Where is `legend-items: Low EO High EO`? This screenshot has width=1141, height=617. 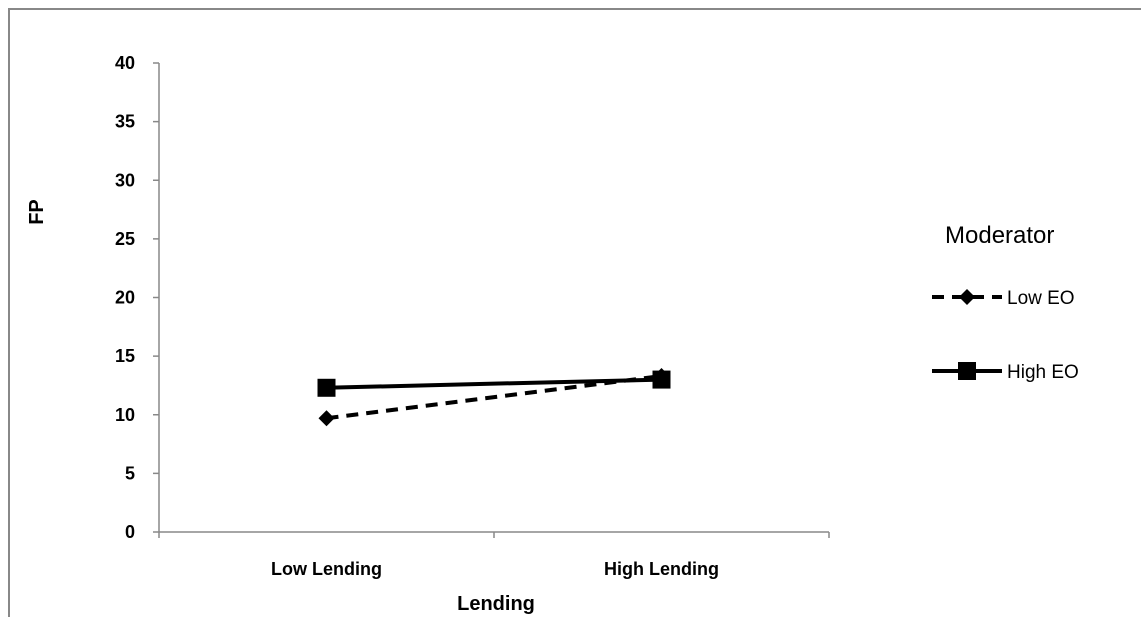 legend-items: Low EO High EO is located at coordinates (1005, 335).